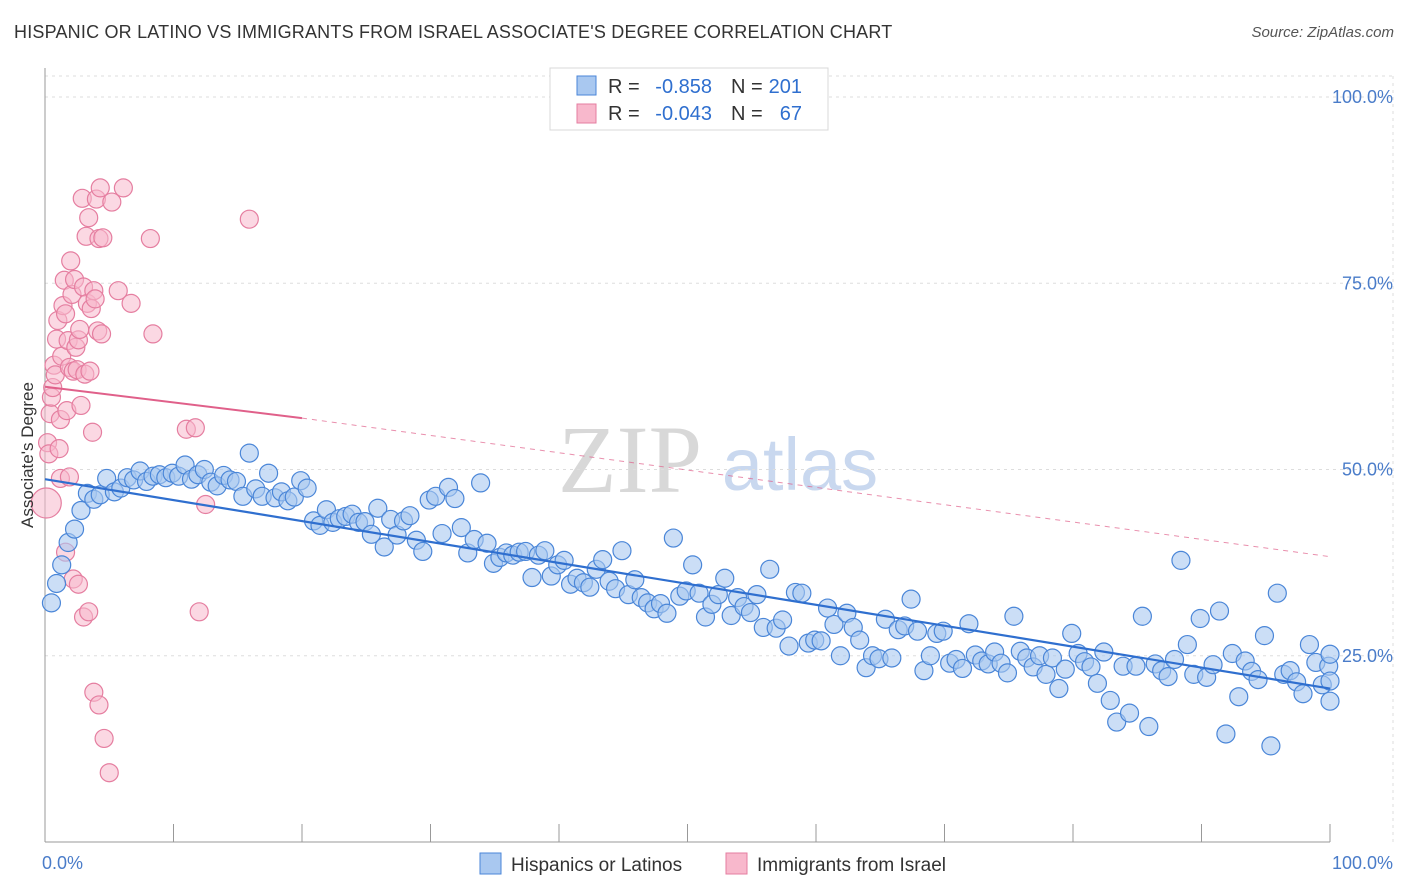 The width and height of the screenshot is (1406, 892). I want to click on israel-points, so click(144, 480).